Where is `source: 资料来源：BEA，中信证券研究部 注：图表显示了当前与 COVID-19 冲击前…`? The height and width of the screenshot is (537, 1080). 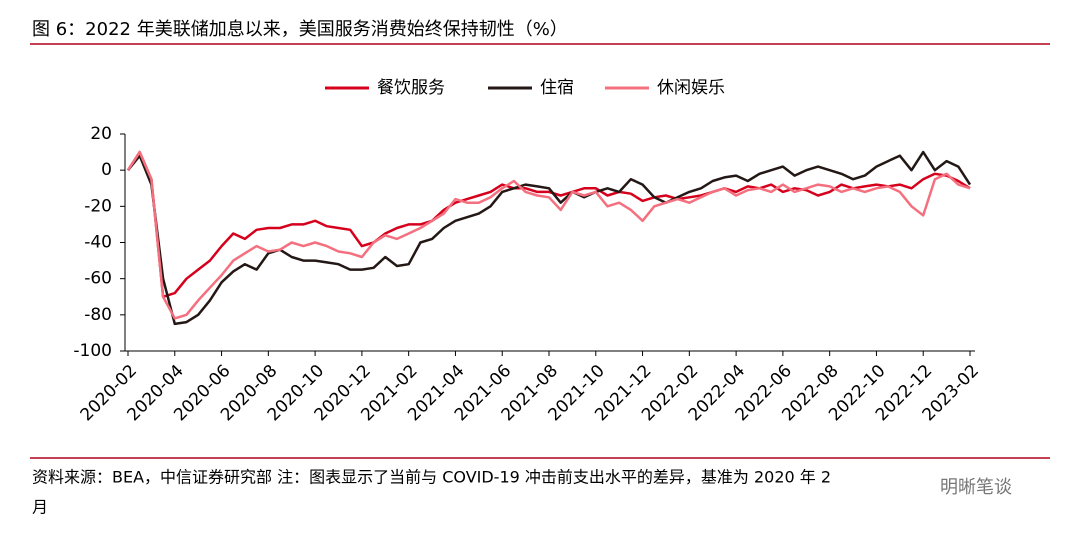
source: 资料来源：BEA，中信证券研究部 注：图表显示了当前与 COVID-19 冲击前… is located at coordinates (431, 477).